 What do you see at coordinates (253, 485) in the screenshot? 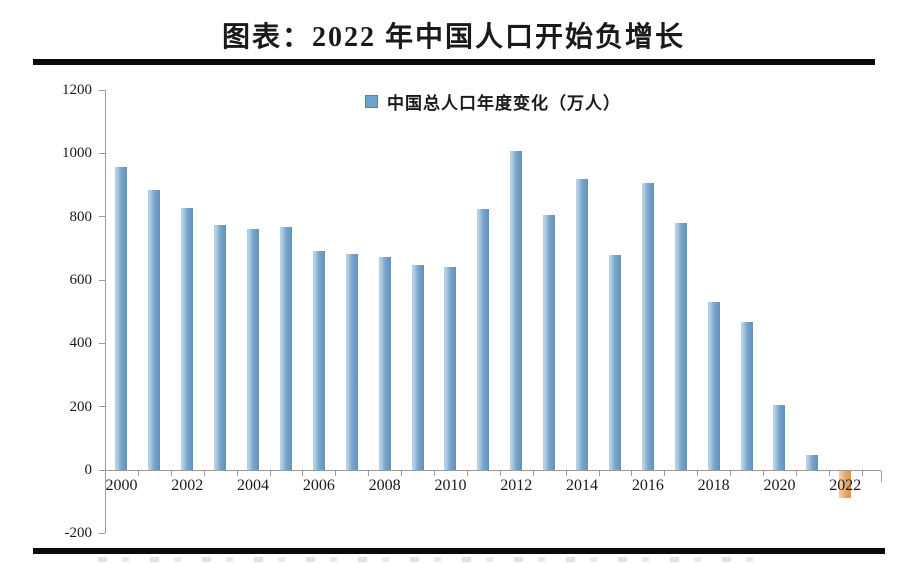
I see `x-axis-tick-label: 2004` at bounding box center [253, 485].